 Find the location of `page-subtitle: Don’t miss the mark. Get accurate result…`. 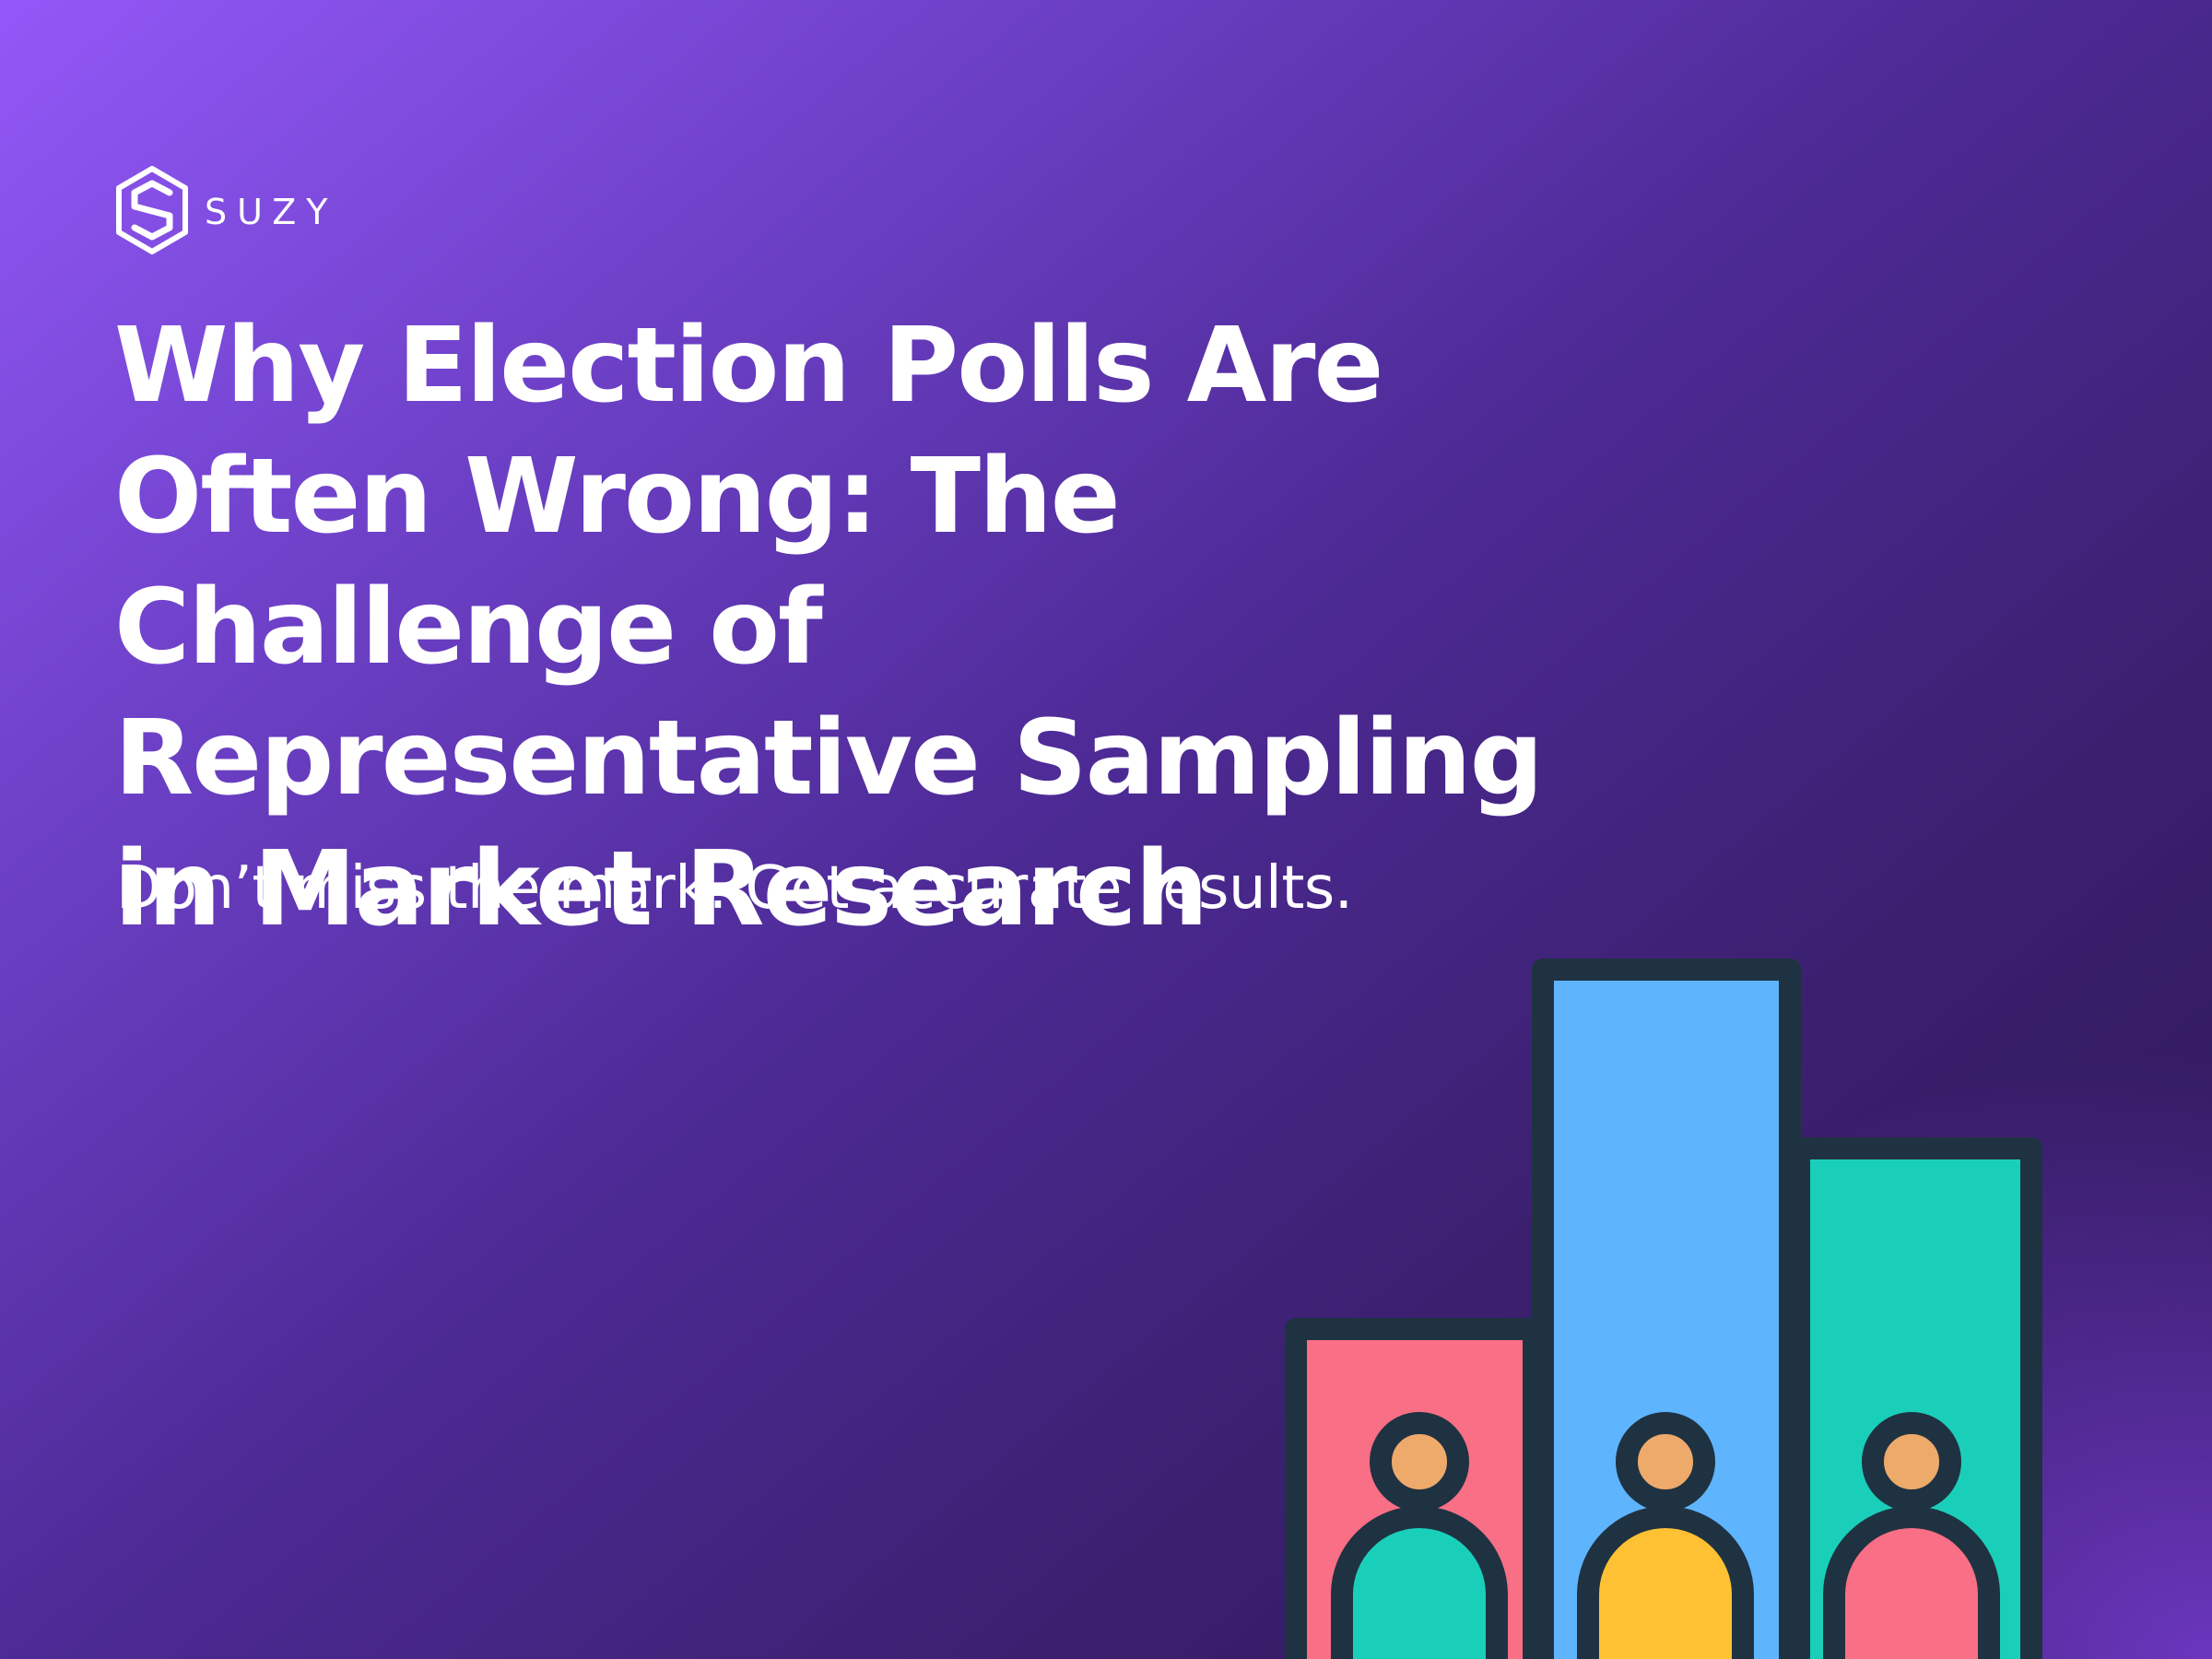

page-subtitle: Don’t miss the mark. Get accurate result… is located at coordinates (734, 888).